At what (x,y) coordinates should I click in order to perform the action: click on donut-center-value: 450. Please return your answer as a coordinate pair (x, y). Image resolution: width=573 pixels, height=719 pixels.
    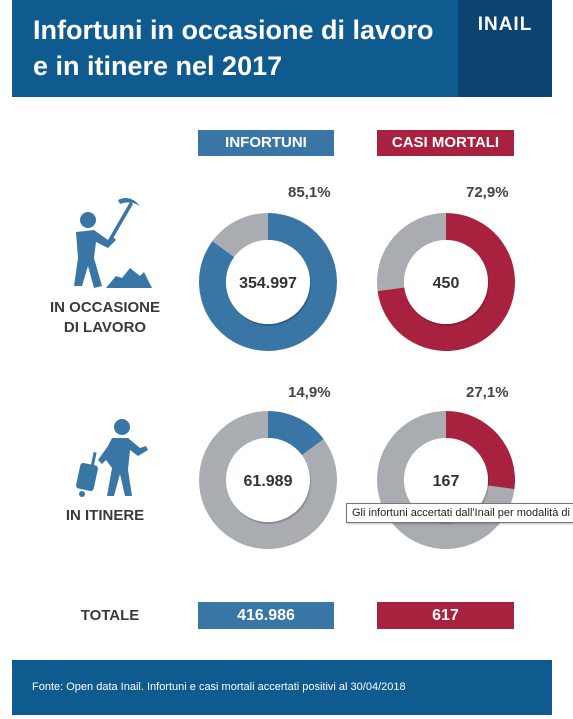
    Looking at the image, I should click on (446, 283).